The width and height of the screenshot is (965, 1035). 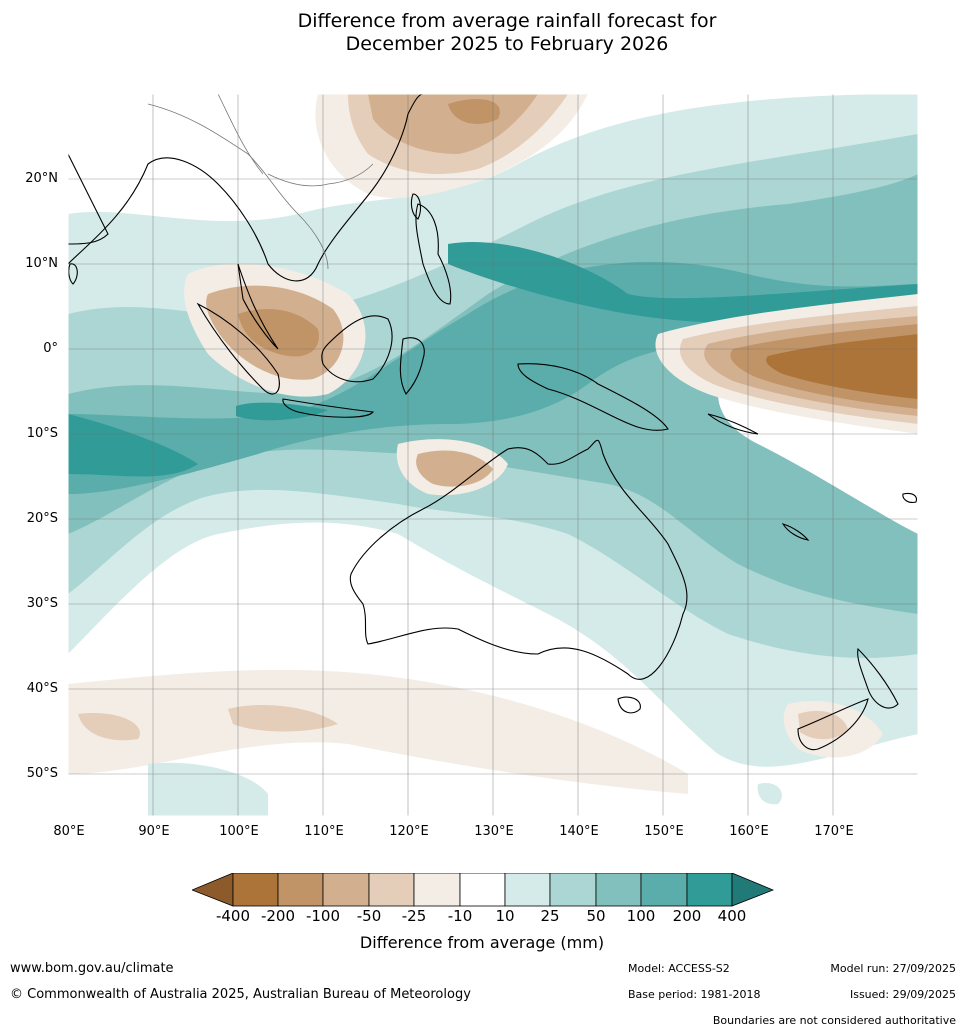 I want to click on lon-label-110e: 110°E, so click(x=324, y=831).